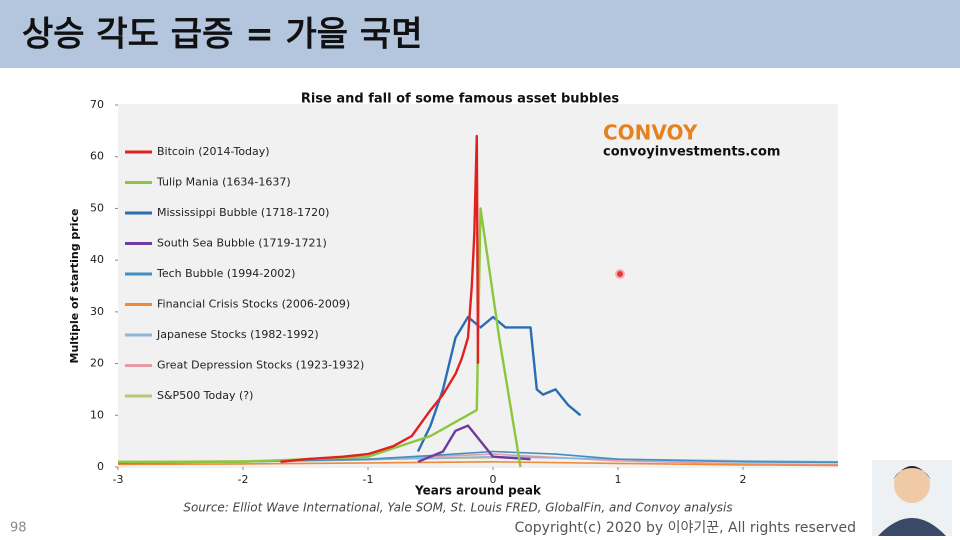 The width and height of the screenshot is (960, 540). Describe the element at coordinates (97, 156) in the screenshot. I see `y-tick-label: 60` at that location.